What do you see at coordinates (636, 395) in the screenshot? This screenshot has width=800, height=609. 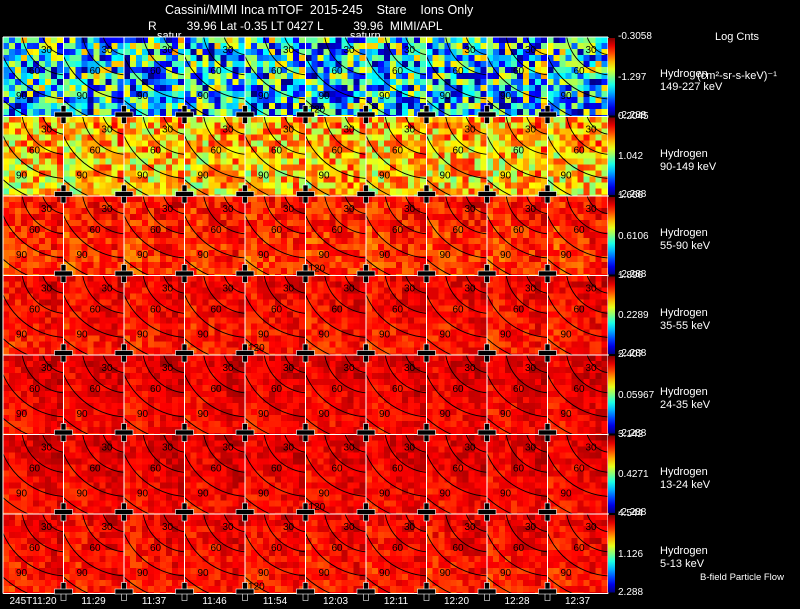 I see `colorbar-value: 0.05967` at bounding box center [636, 395].